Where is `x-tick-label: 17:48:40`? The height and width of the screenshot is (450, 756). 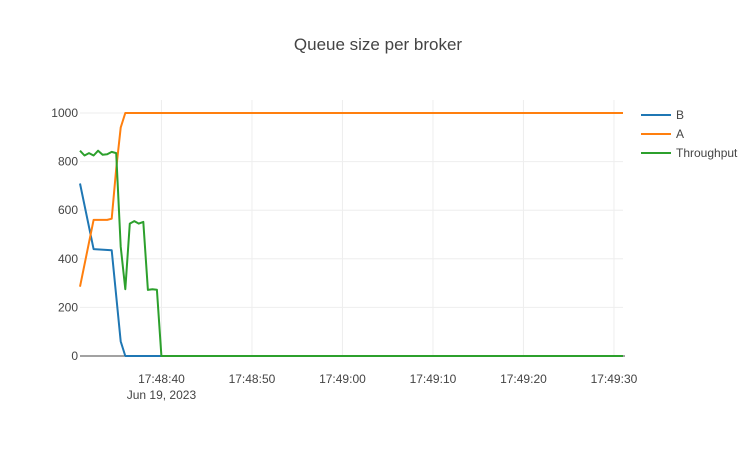
x-tick-label: 17:48:40 is located at coordinates (161, 379).